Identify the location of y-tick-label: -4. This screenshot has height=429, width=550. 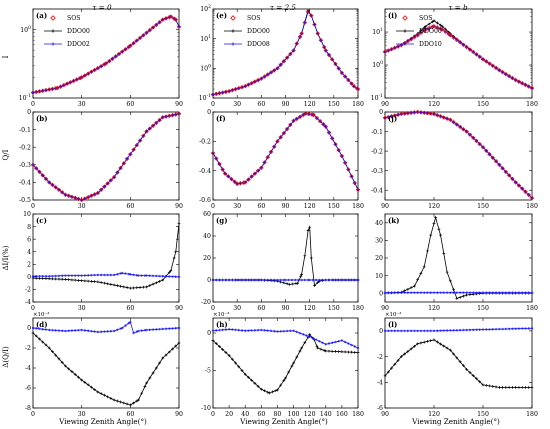
(28, 302).